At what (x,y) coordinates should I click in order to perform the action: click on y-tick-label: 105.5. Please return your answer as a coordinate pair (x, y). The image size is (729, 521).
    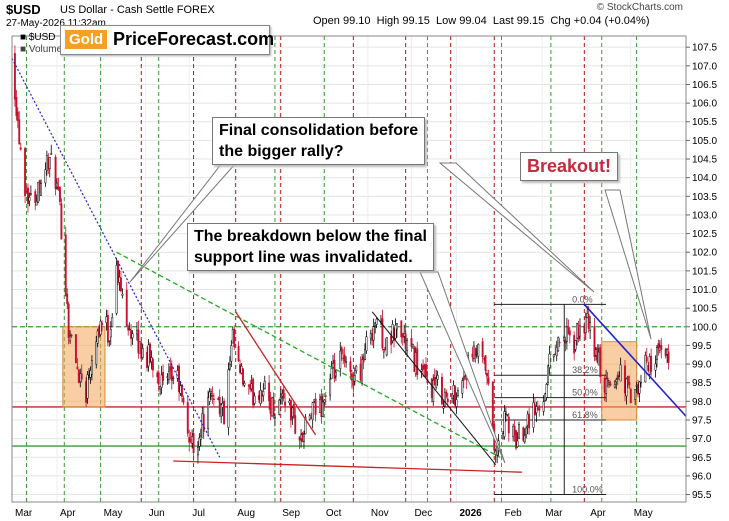
    Looking at the image, I should click on (704, 122).